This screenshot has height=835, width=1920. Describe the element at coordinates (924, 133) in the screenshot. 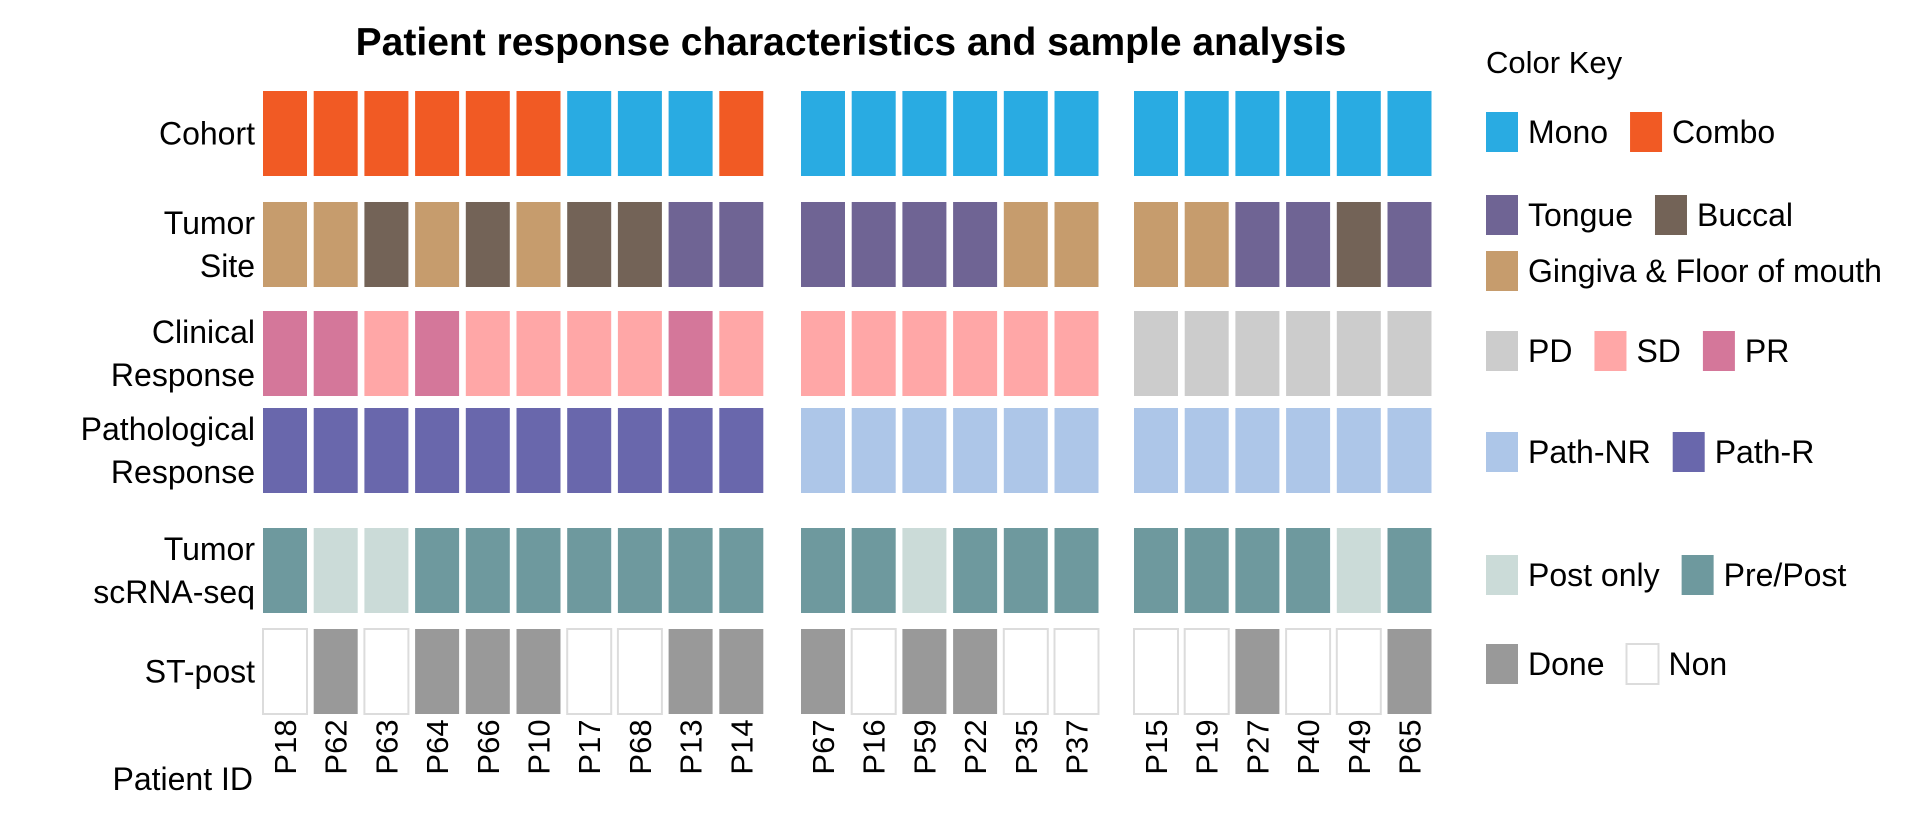

I see `cell-cohort-p59` at that location.